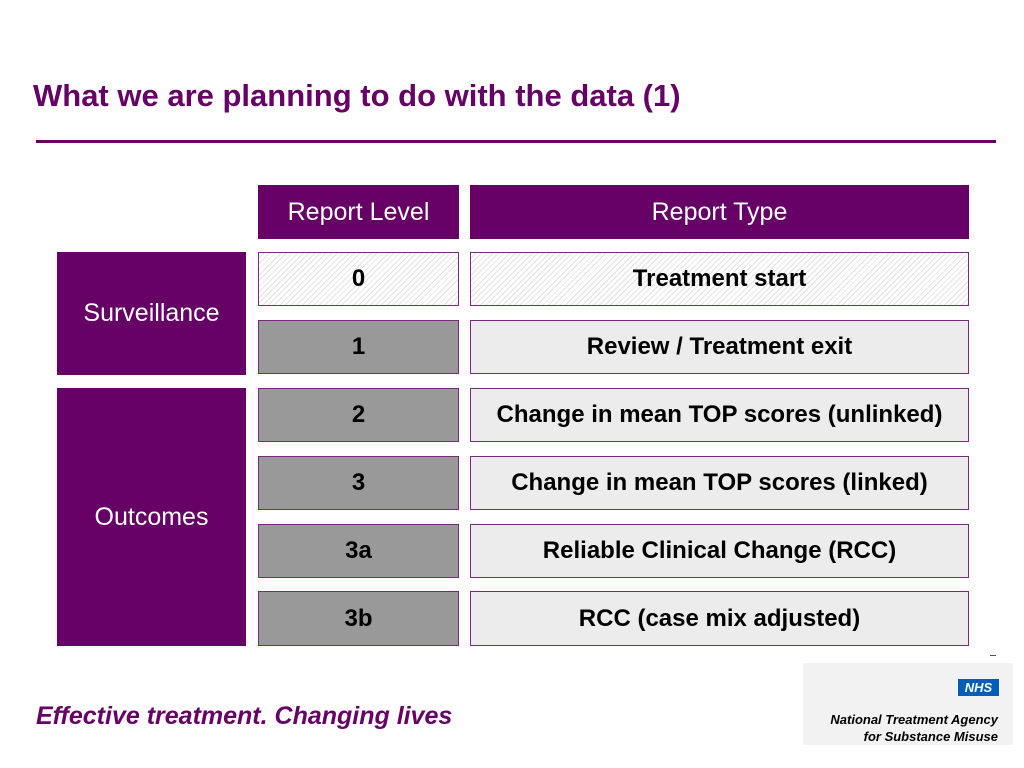 This screenshot has width=1024, height=768. I want to click on report-type-cell: RCC (case mix adjusted), so click(719, 618).